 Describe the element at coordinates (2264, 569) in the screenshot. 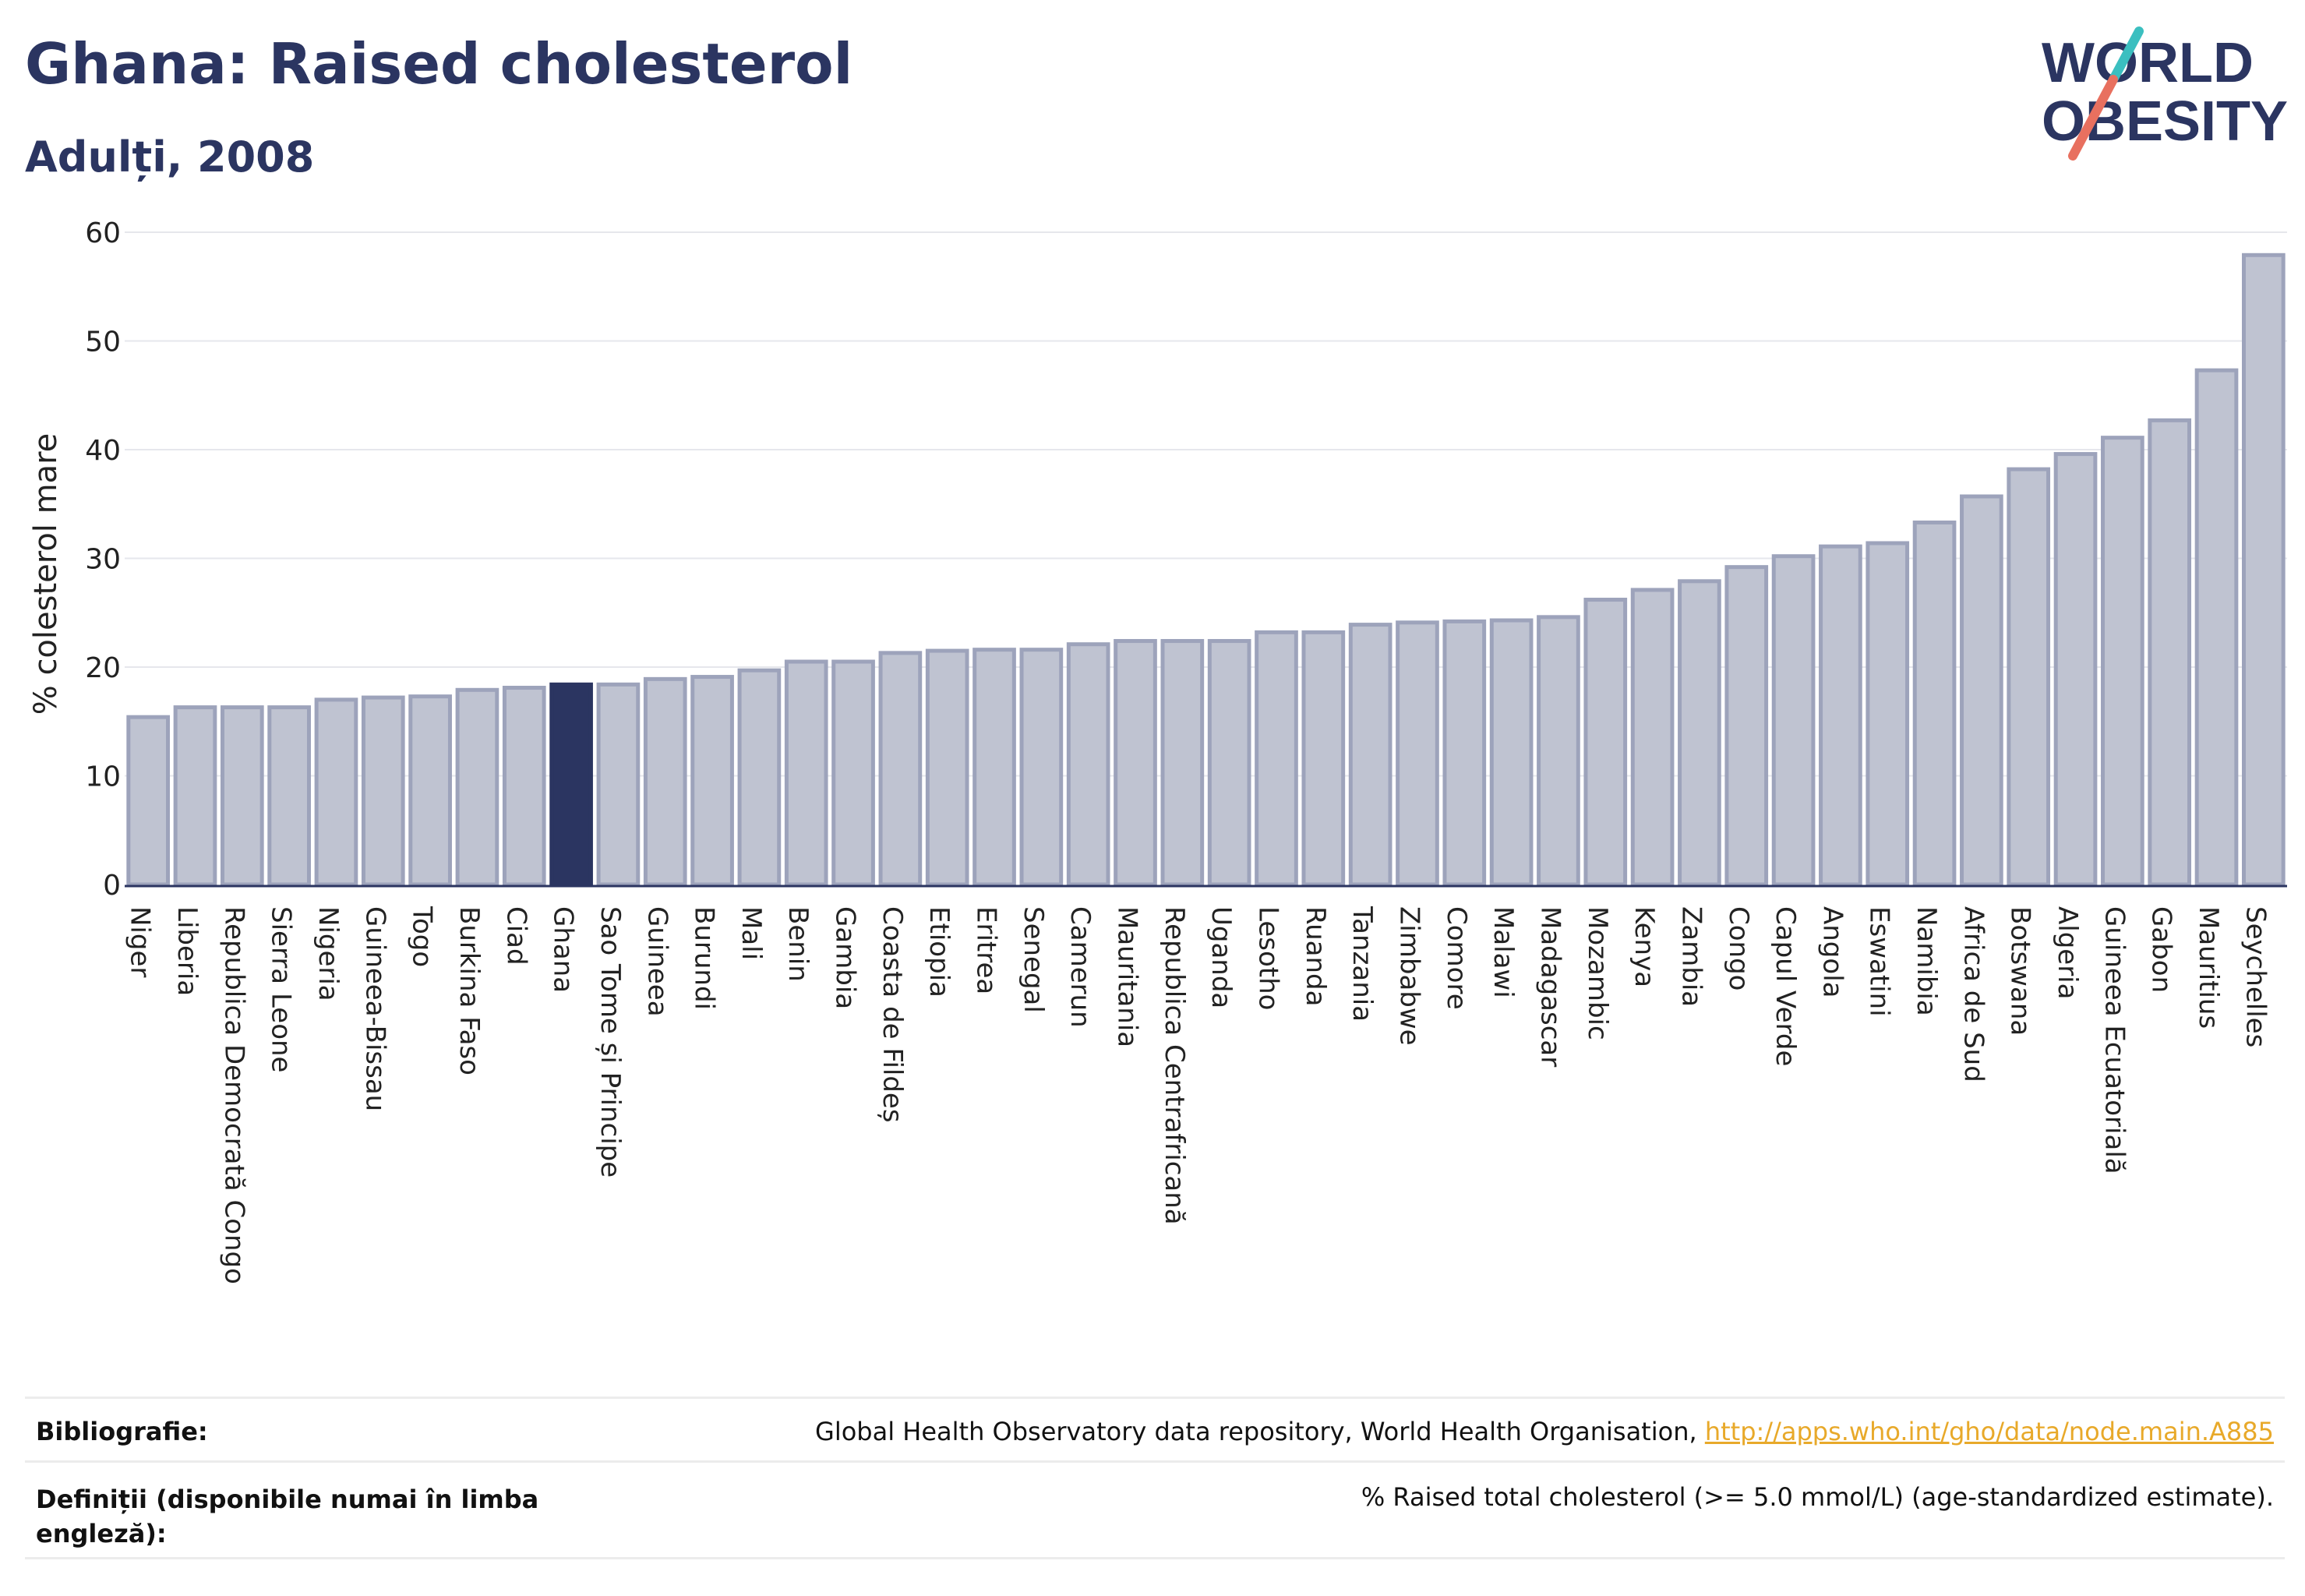

I see `bar-seychelles` at that location.